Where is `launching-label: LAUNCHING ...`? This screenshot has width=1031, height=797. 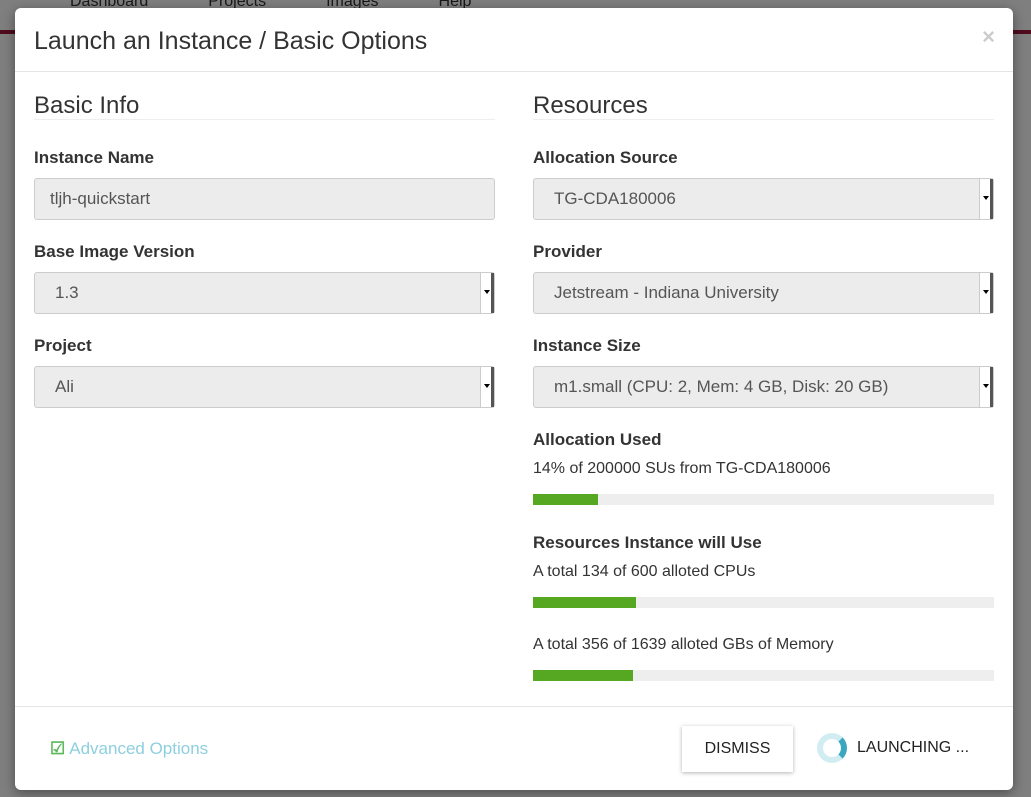
launching-label: LAUNCHING ... is located at coordinates (913, 747).